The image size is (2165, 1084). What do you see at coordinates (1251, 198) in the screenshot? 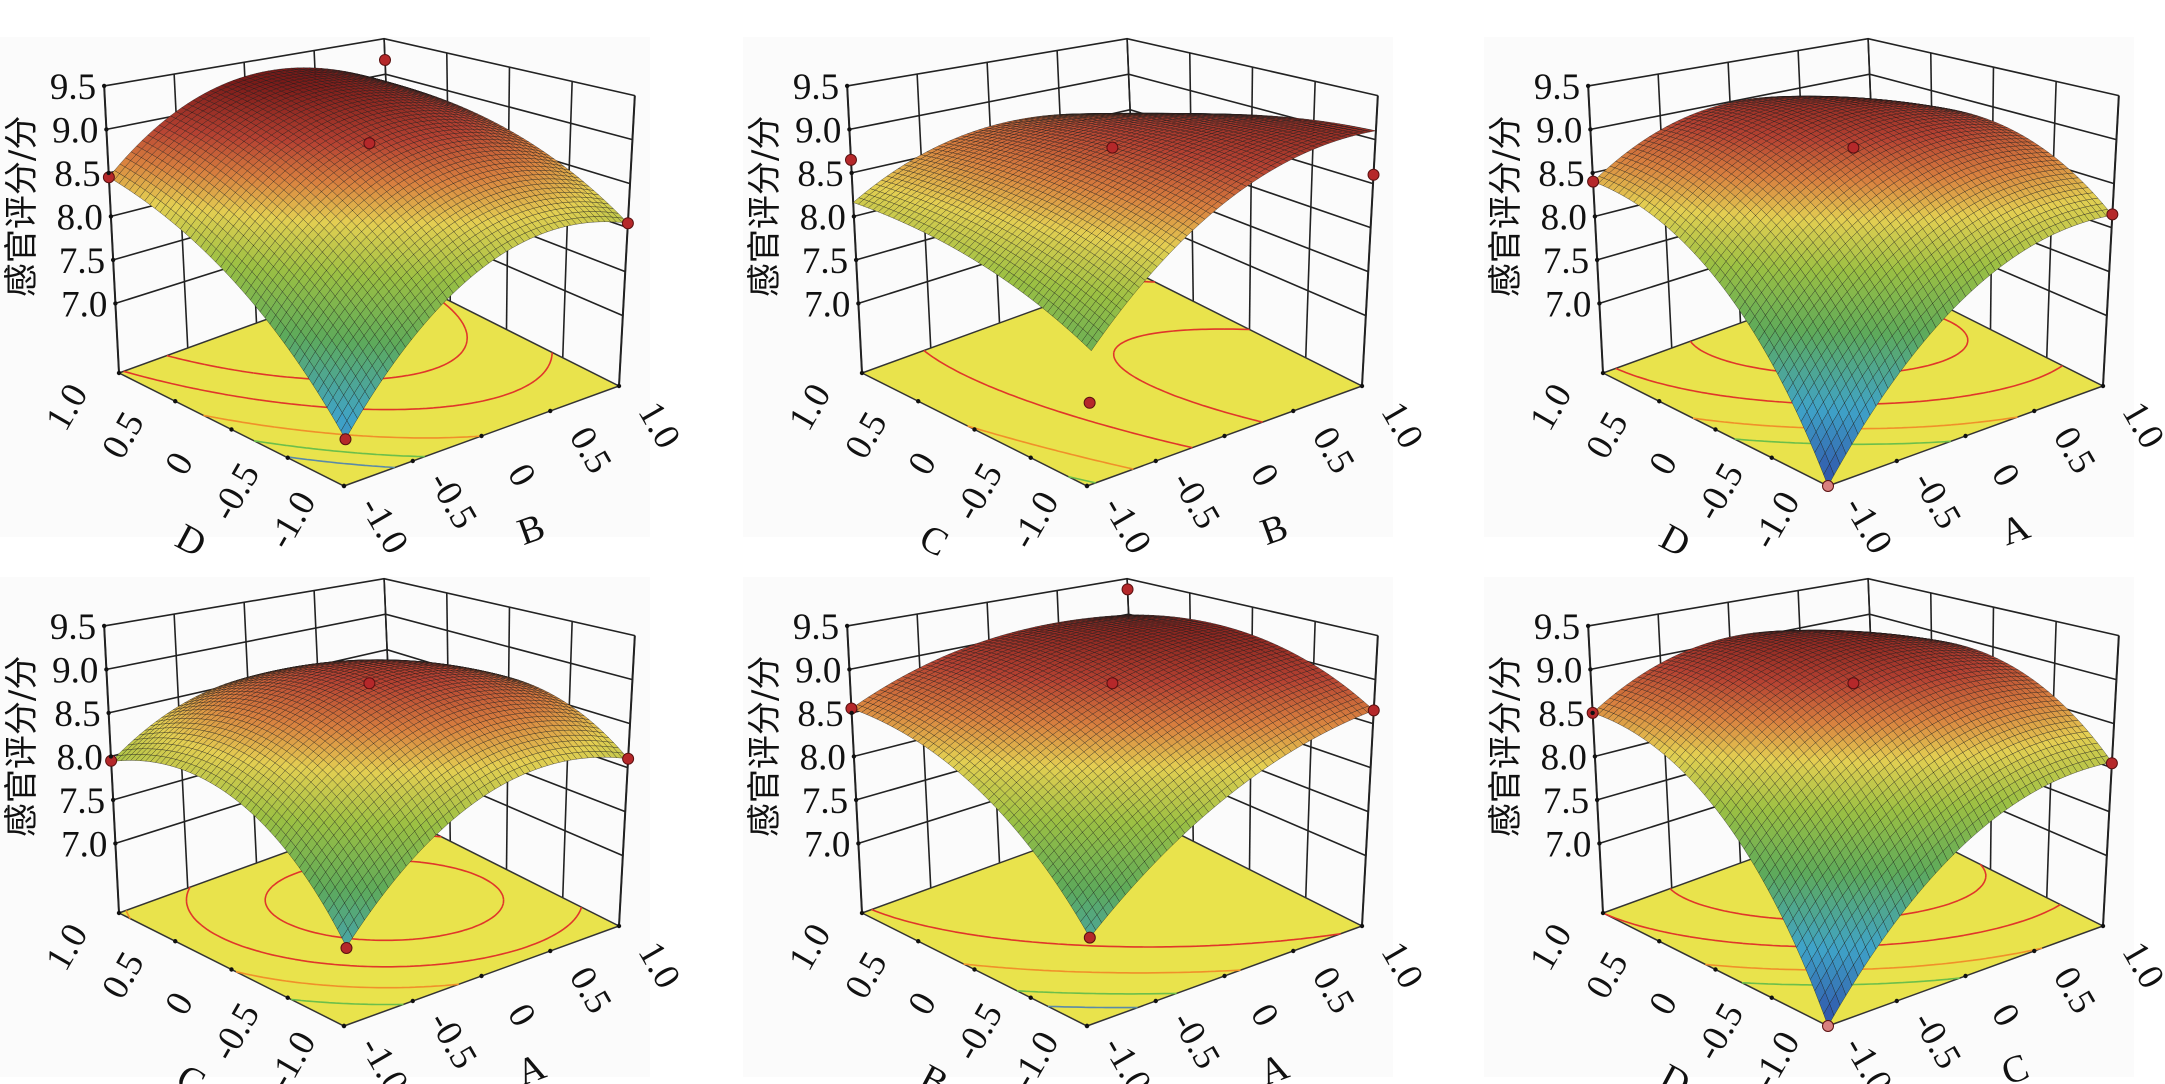
I see `wall-gridline` at bounding box center [1251, 198].